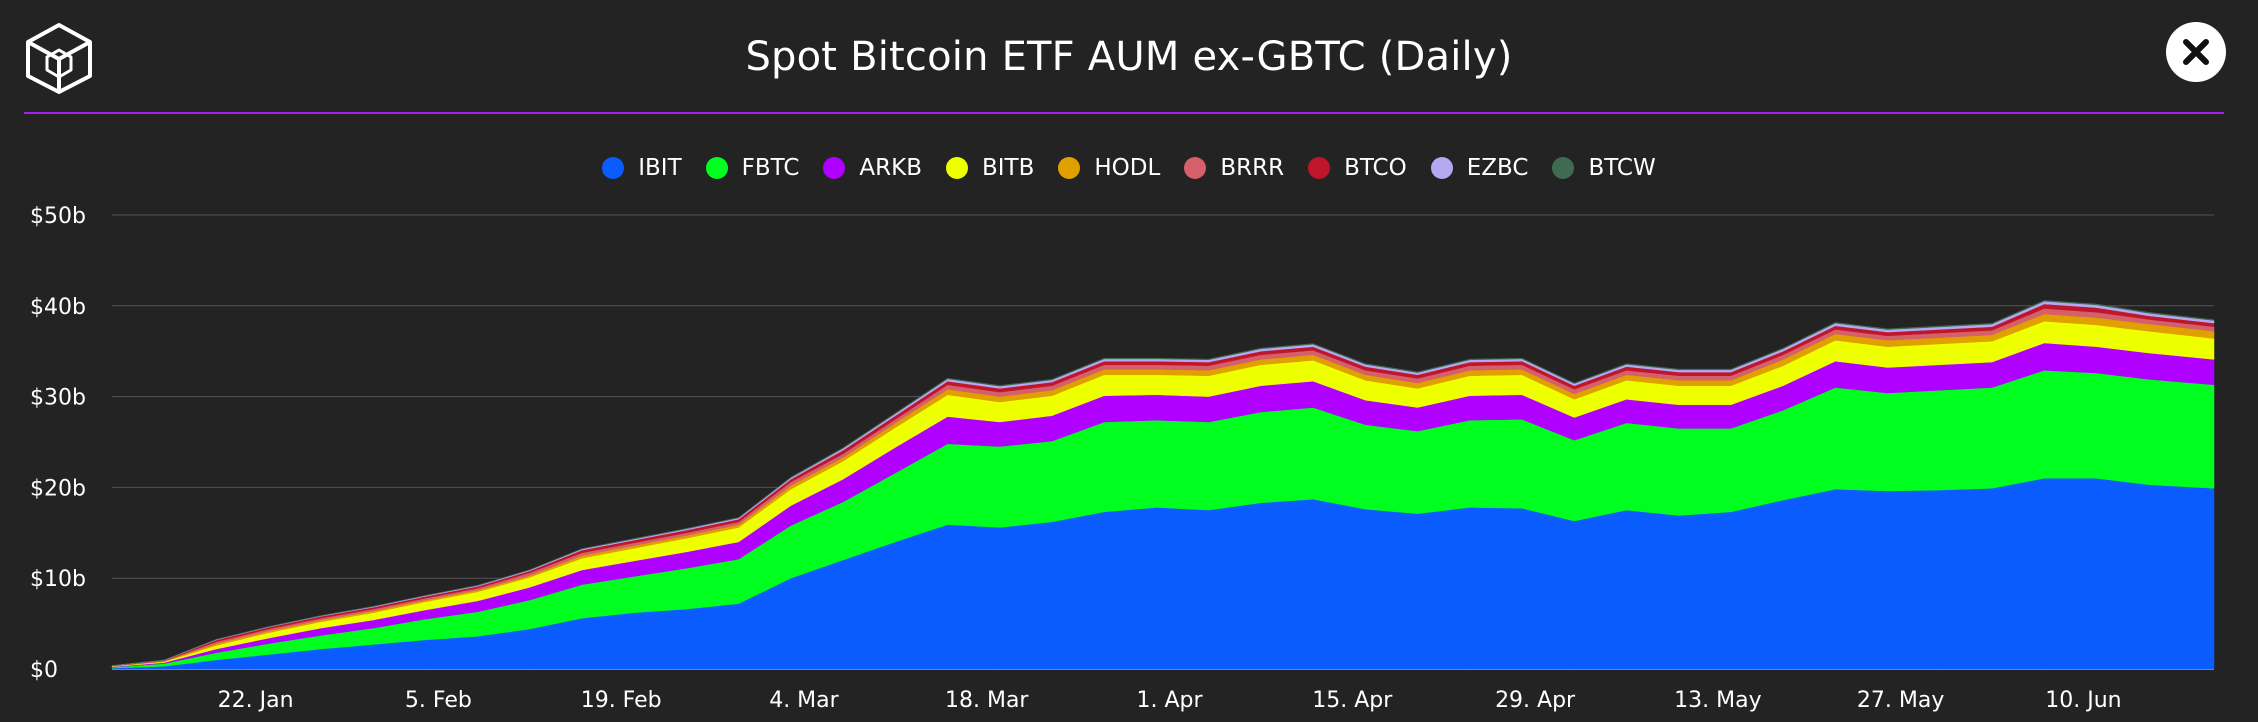 This screenshot has height=722, width=2258. I want to click on legend-item-fbtc: FBTC, so click(752, 168).